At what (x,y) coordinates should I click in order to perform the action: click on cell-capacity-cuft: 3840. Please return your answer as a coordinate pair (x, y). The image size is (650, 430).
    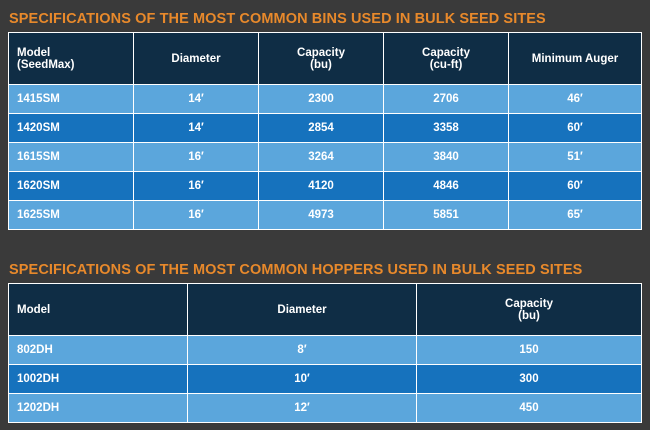
    Looking at the image, I should click on (446, 157).